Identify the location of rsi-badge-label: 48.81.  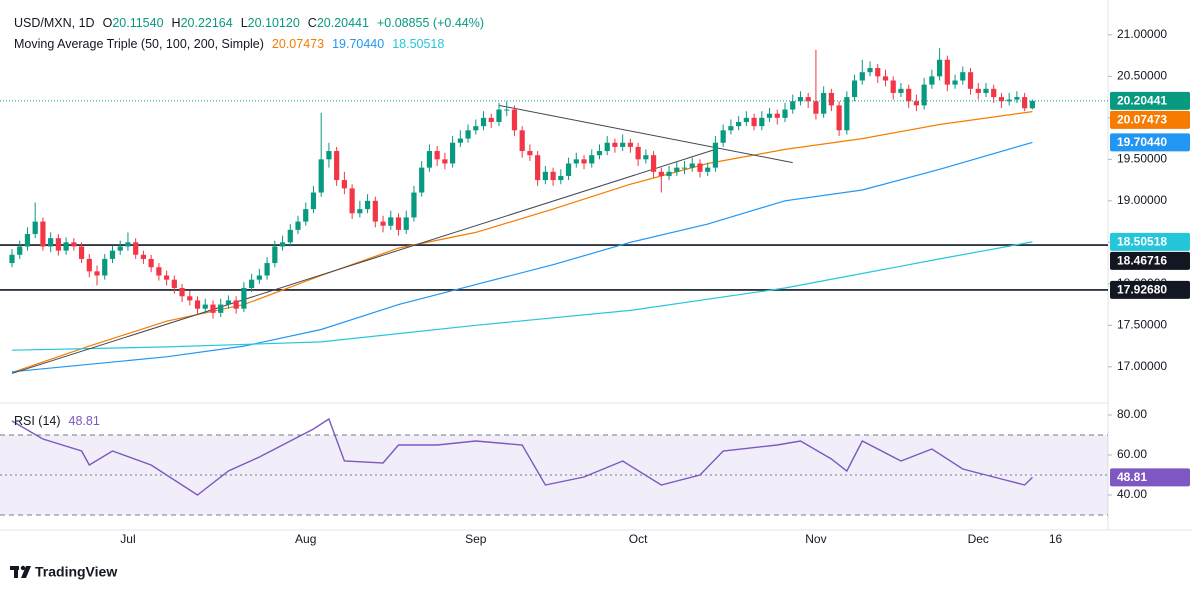
(1132, 477).